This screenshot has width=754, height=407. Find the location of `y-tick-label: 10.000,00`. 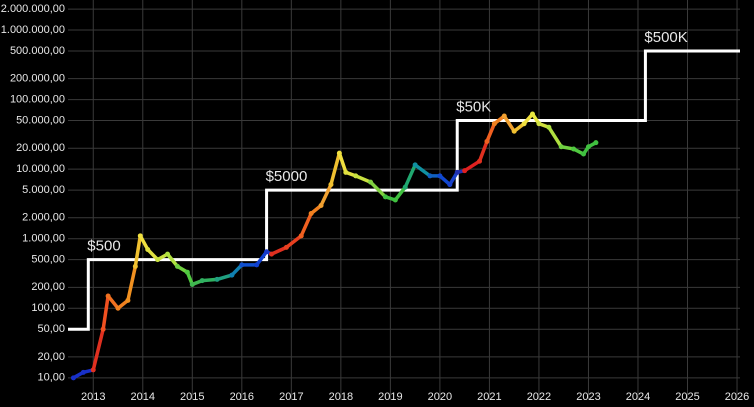

y-tick-label: 10.000,00 is located at coordinates (40, 169).